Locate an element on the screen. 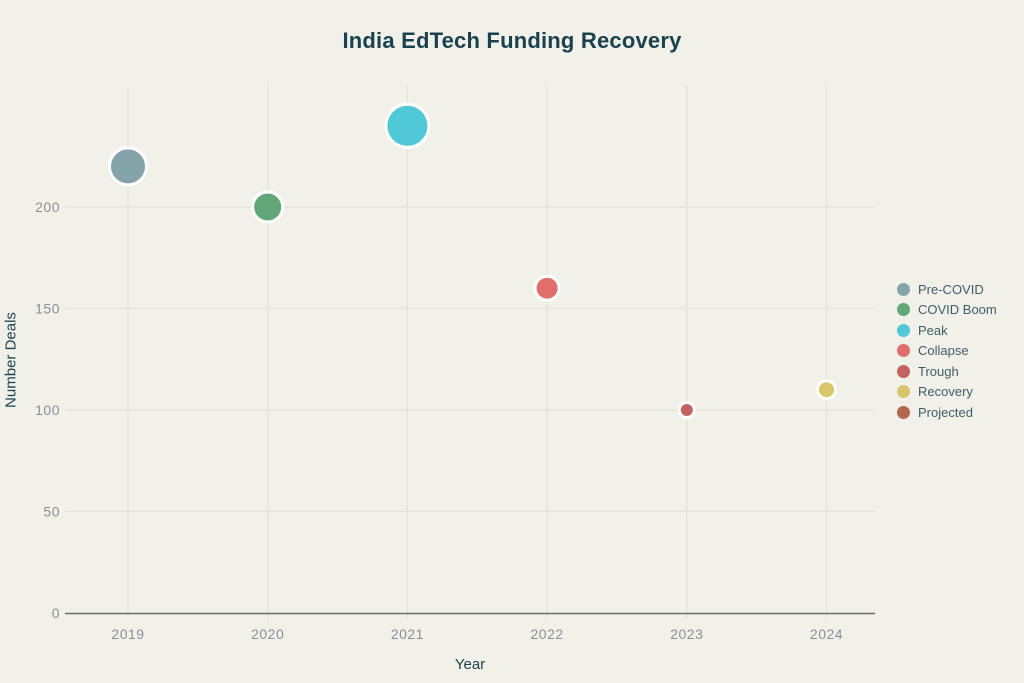  y-tick-label-200: 200 is located at coordinates (47, 207).